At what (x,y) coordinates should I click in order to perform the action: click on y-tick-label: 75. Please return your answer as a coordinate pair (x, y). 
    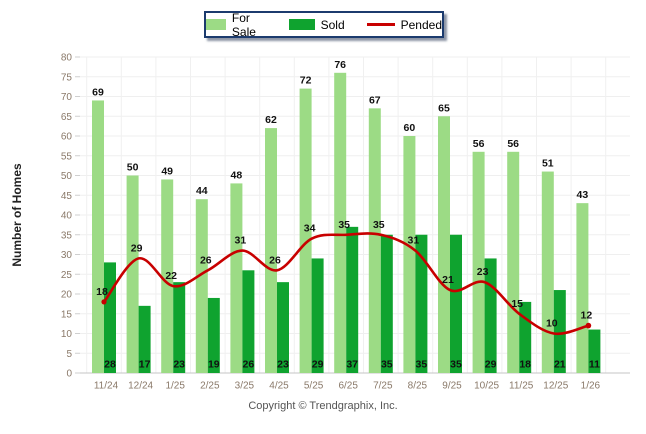
    Looking at the image, I should click on (67, 77).